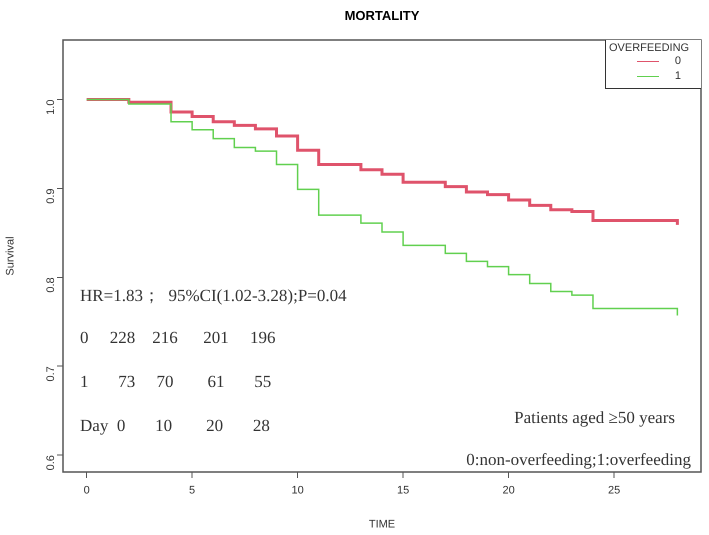 Image resolution: width=709 pixels, height=535 pixels. I want to click on annotation: Patients aged ≥50 years, so click(594, 418).